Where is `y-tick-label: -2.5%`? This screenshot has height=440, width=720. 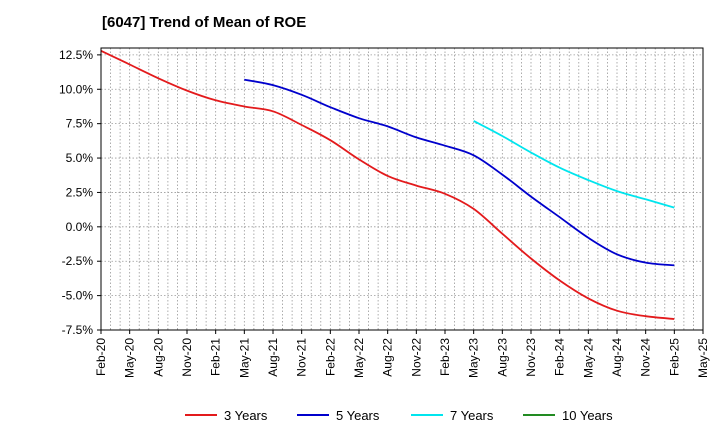 y-tick-label: -2.5% is located at coordinates (78, 261).